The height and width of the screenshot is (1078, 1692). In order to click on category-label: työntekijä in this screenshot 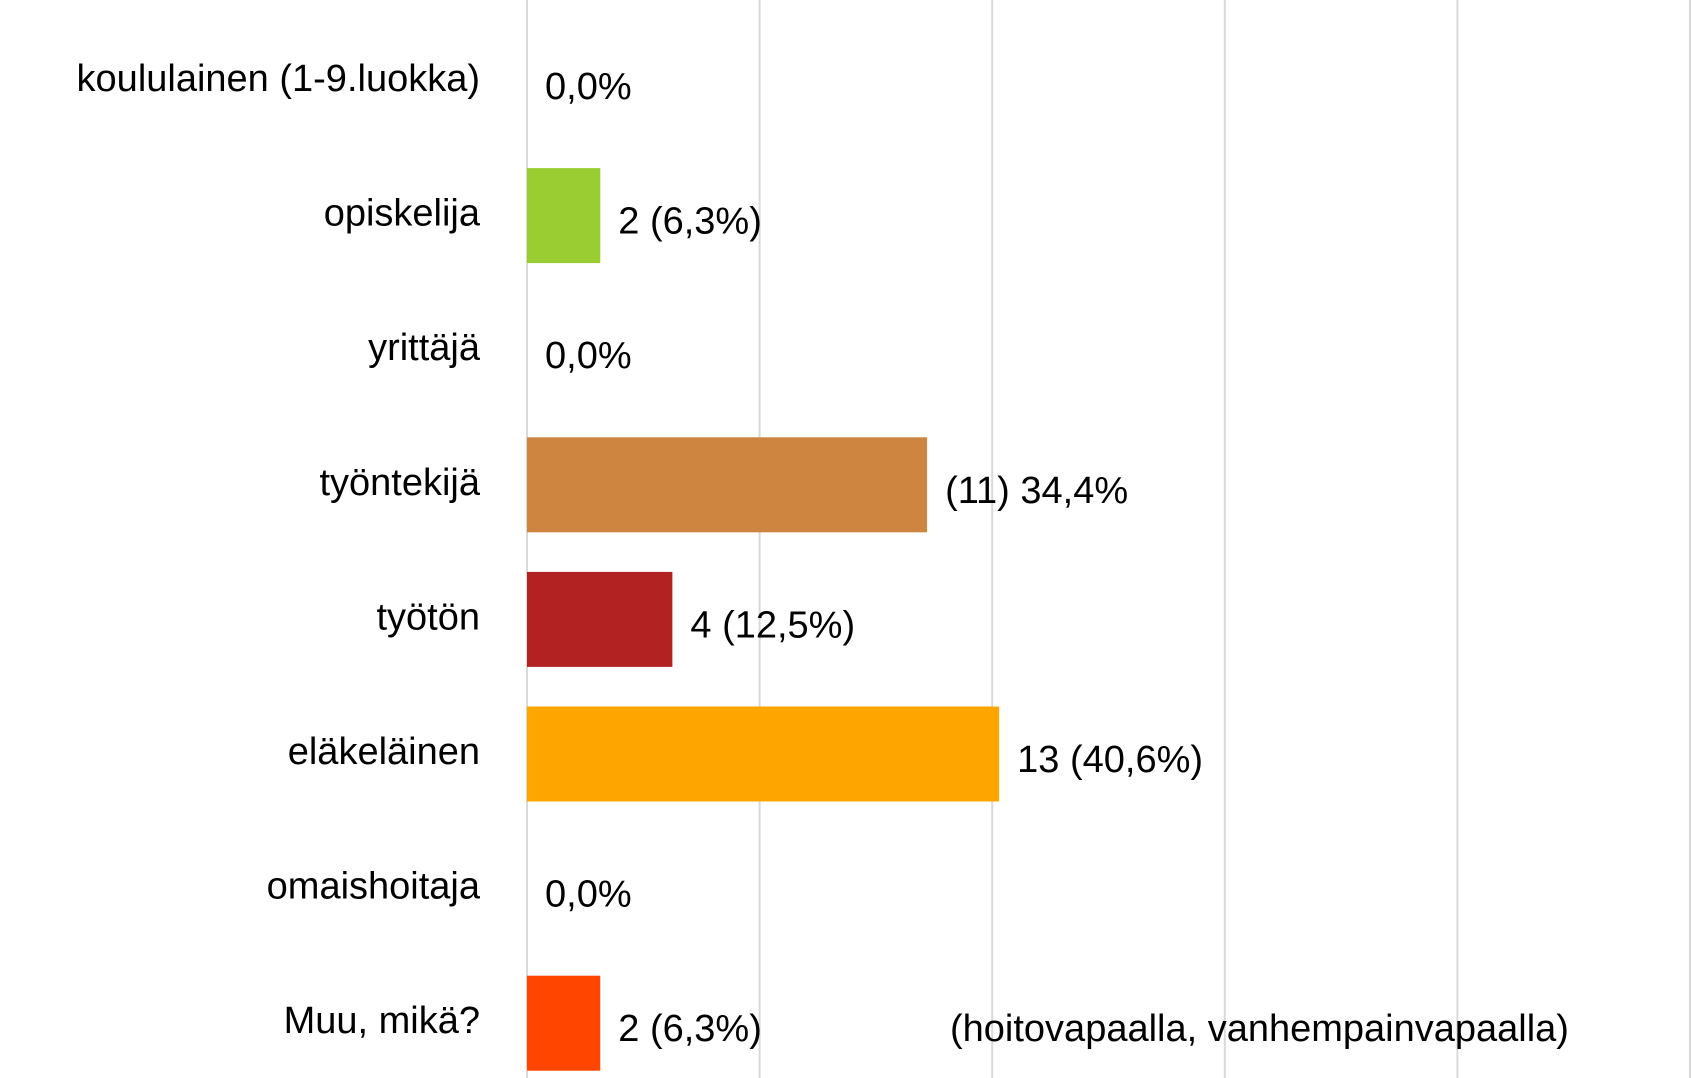, I will do `click(399, 483)`.